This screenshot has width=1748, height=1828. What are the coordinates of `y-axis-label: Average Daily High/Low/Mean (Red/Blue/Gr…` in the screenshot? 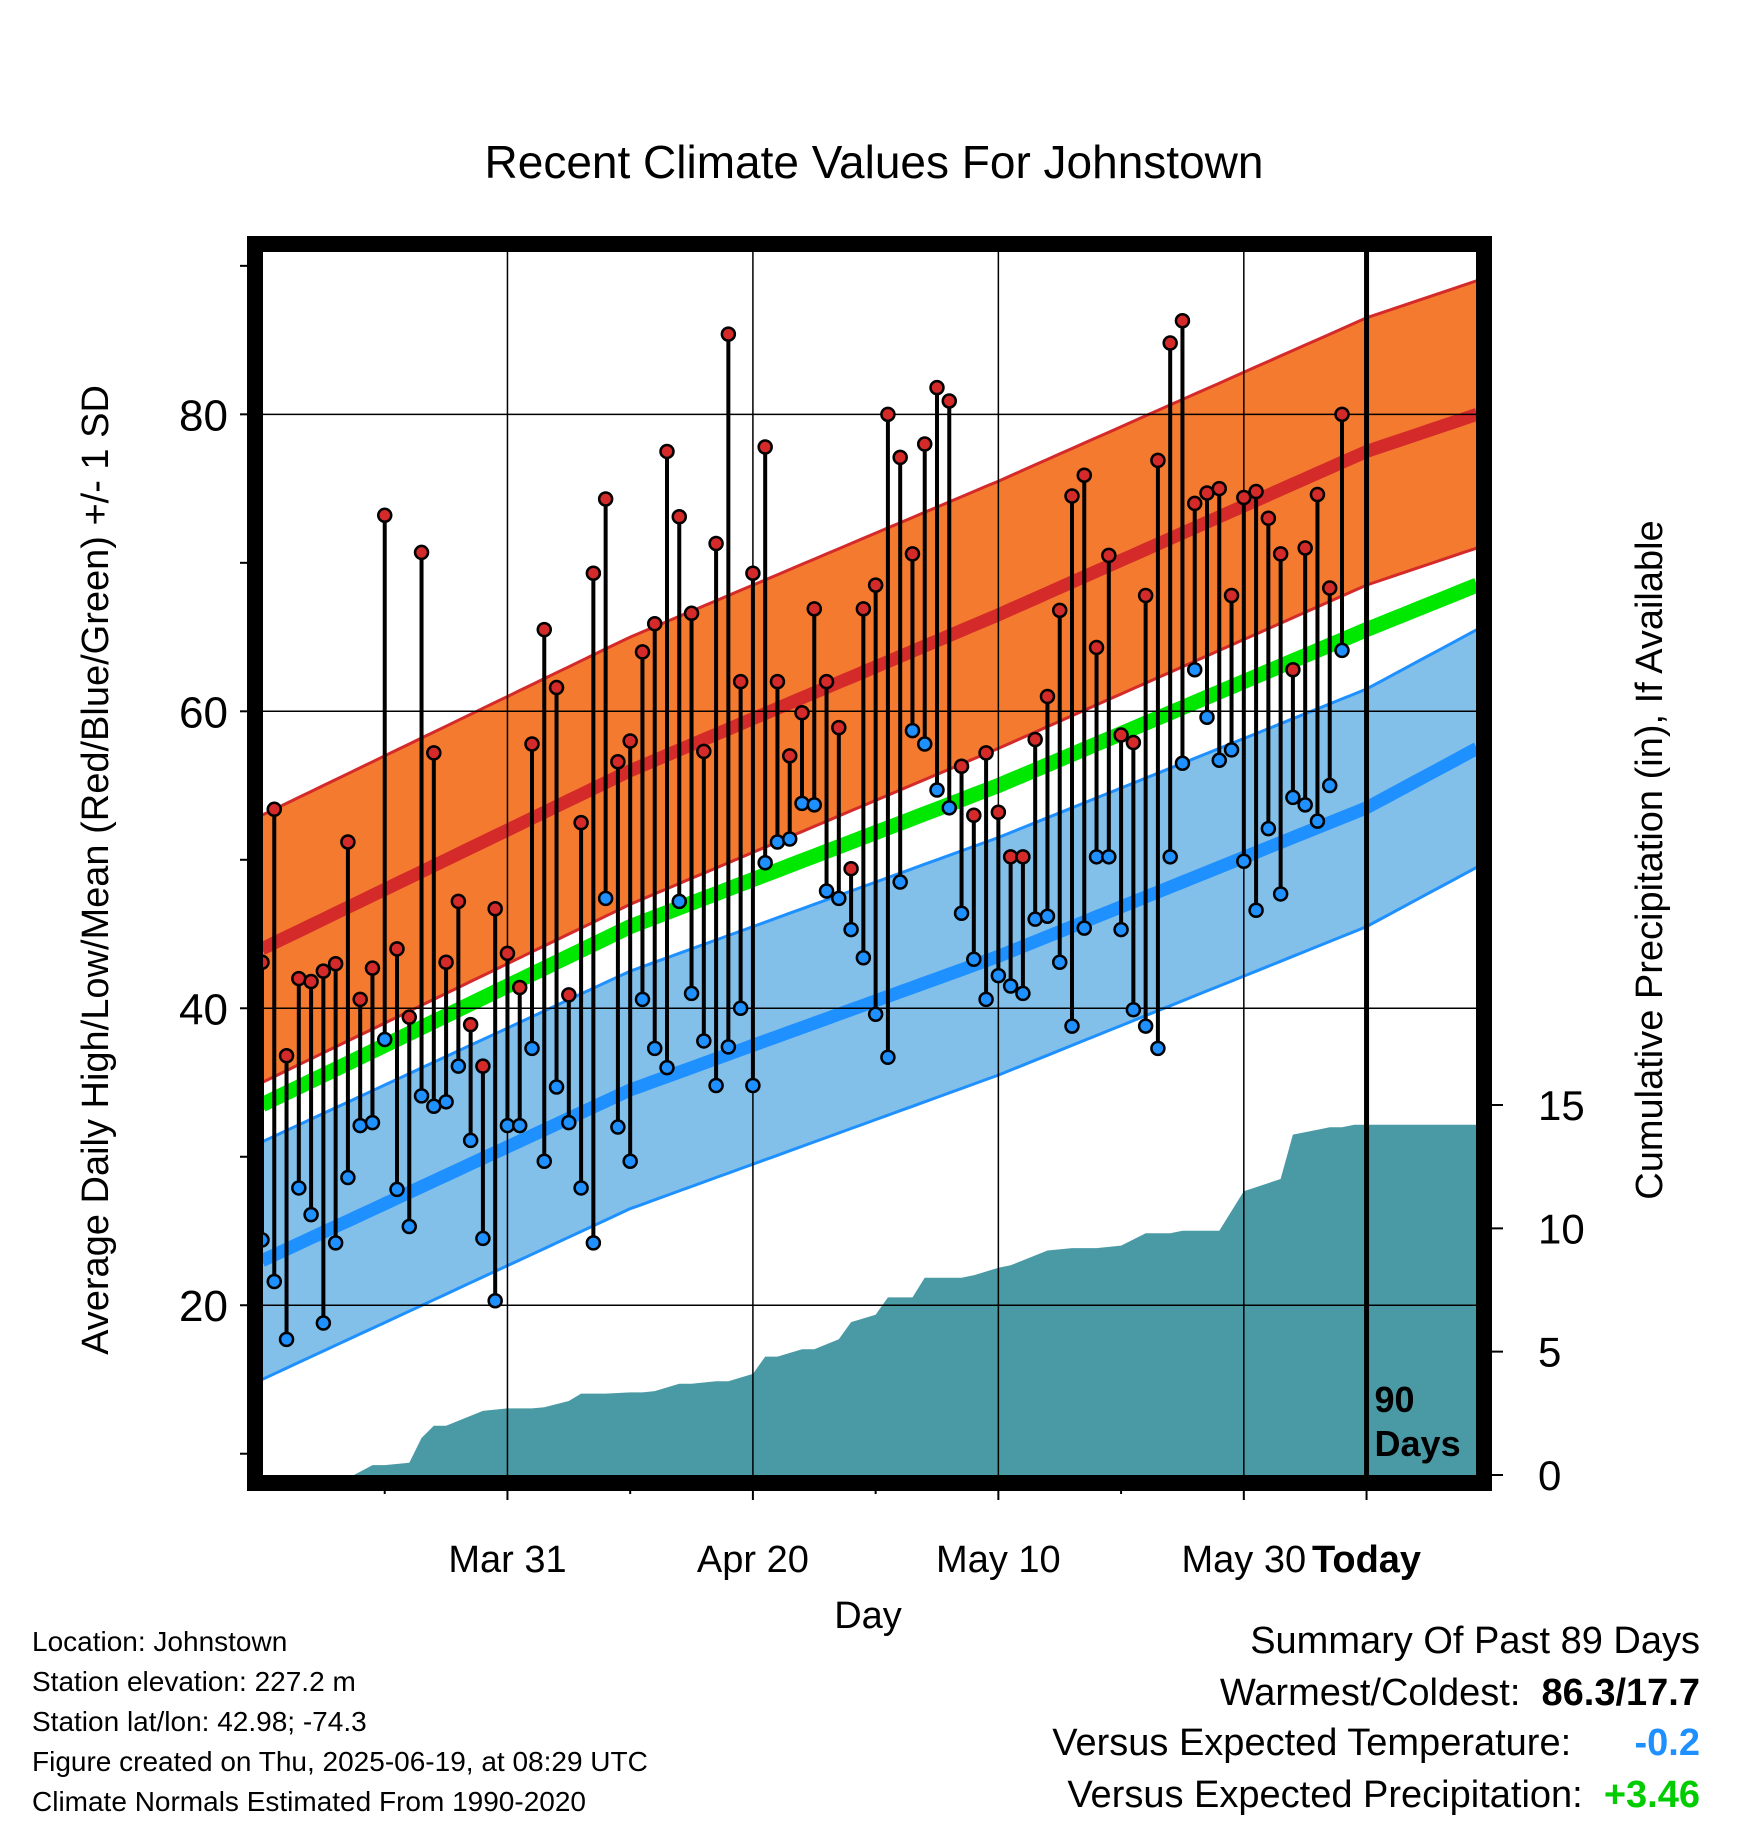 It's located at (96, 870).